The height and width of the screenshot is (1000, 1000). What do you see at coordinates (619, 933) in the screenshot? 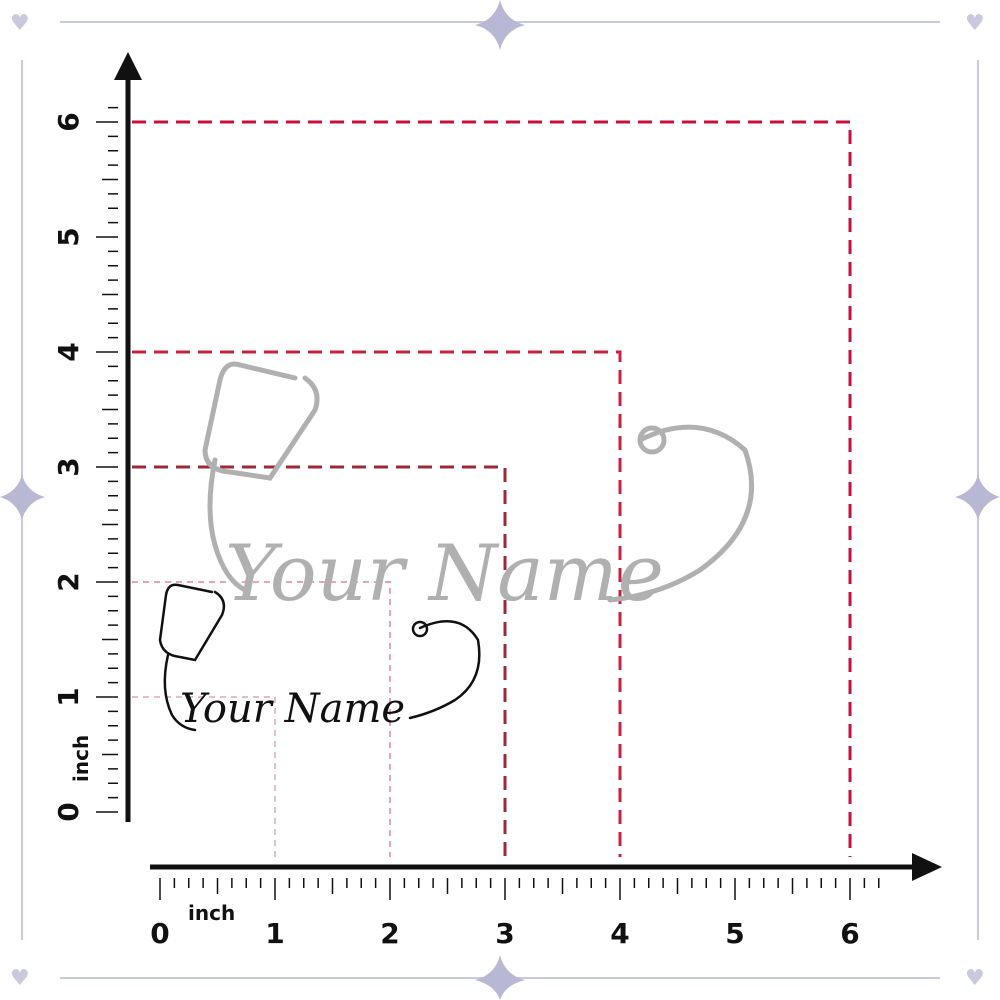
I see `x-tick-label: 4` at bounding box center [619, 933].